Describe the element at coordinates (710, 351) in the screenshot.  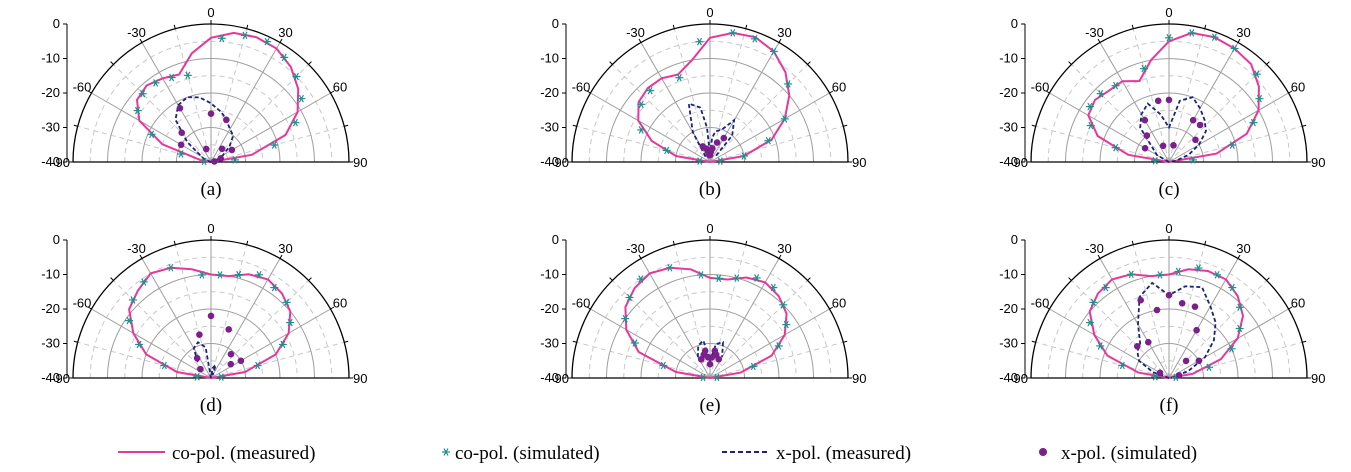
I see `series-x-measured-line` at that location.